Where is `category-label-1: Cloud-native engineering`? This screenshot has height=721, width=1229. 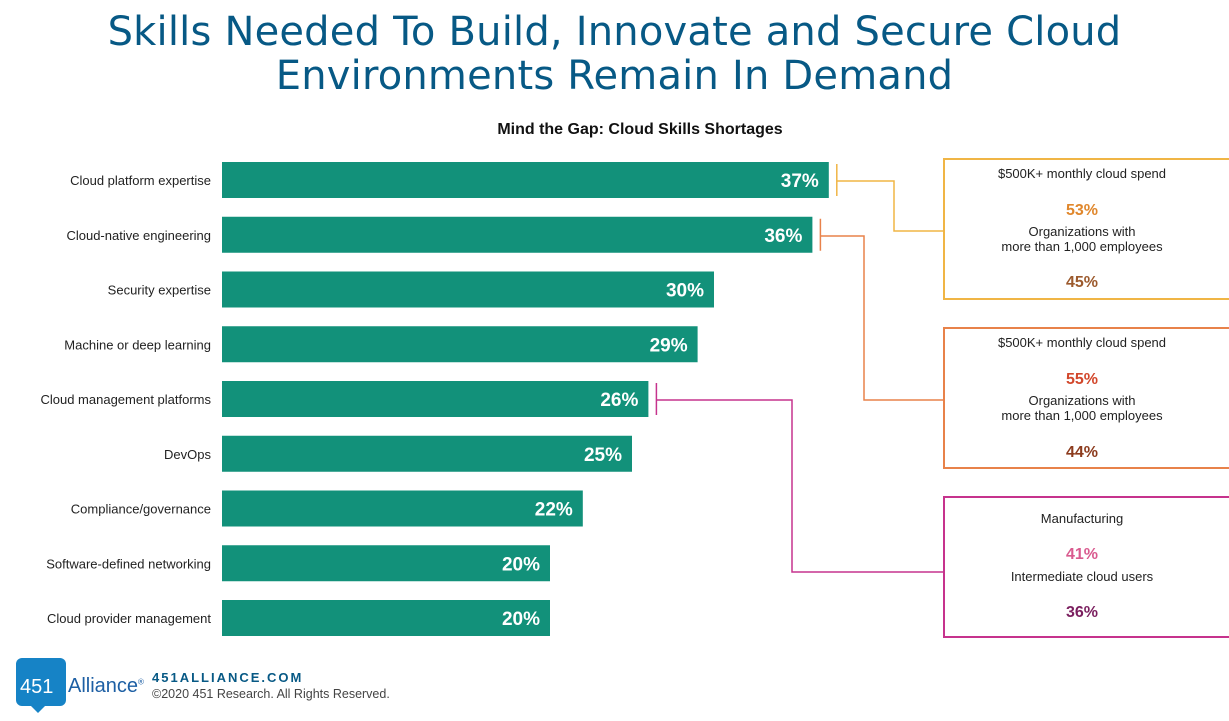 category-label-1: Cloud-native engineering is located at coordinates (138, 235).